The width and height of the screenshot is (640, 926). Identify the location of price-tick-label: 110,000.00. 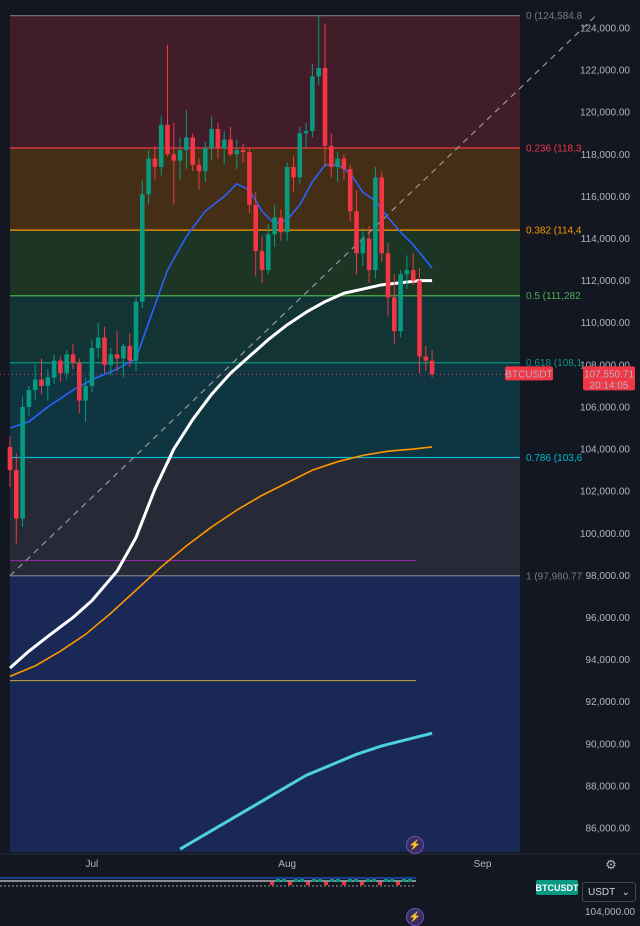
(606, 323).